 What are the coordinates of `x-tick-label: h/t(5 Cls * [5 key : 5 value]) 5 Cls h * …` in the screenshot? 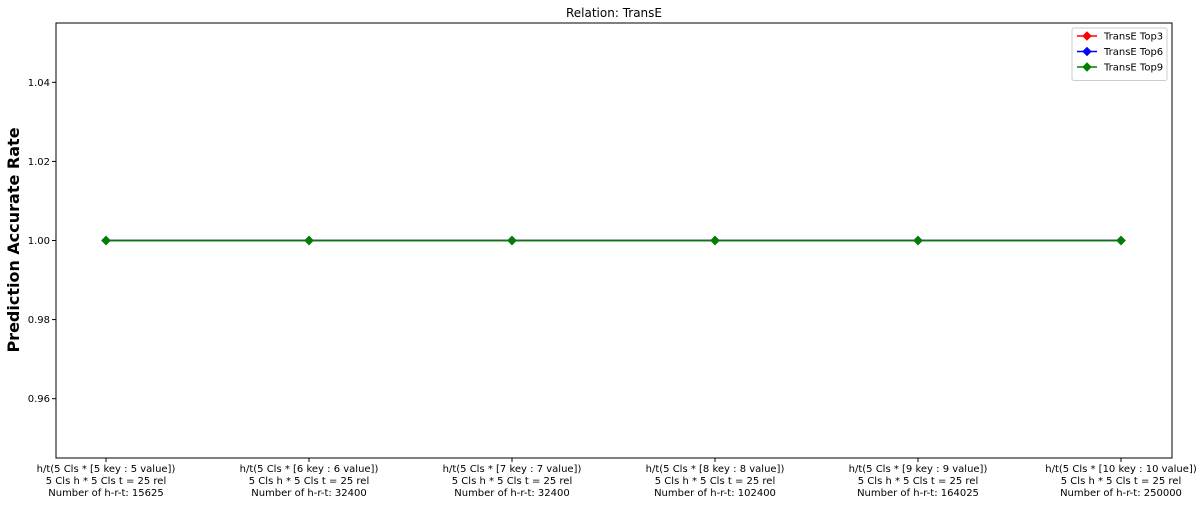 It's located at (106, 481).